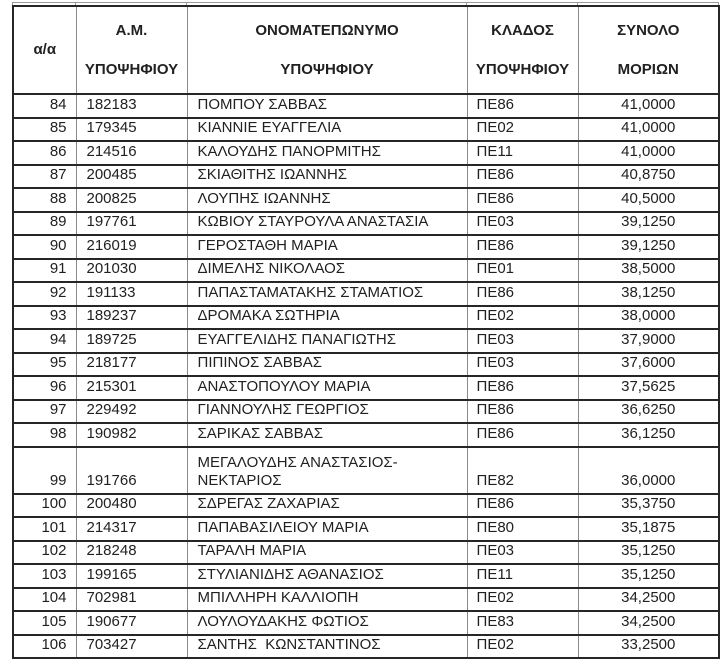 This screenshot has height=672, width=720. I want to click on table-row: 104 702981 ΜΠΙΛΛΗΡΗ ΚΑΛΛΙΟΠΗ ΠΕ02 34,2500, so click(366, 599).